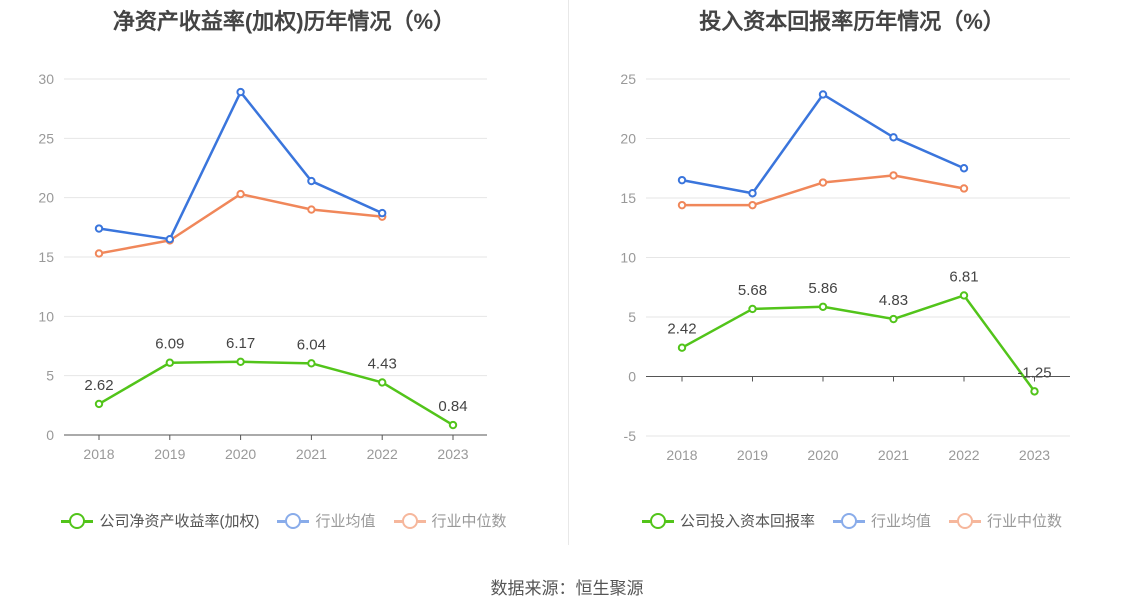 The image size is (1134, 612). I want to click on roe-legend-item-2: 行业中位数, so click(450, 520).